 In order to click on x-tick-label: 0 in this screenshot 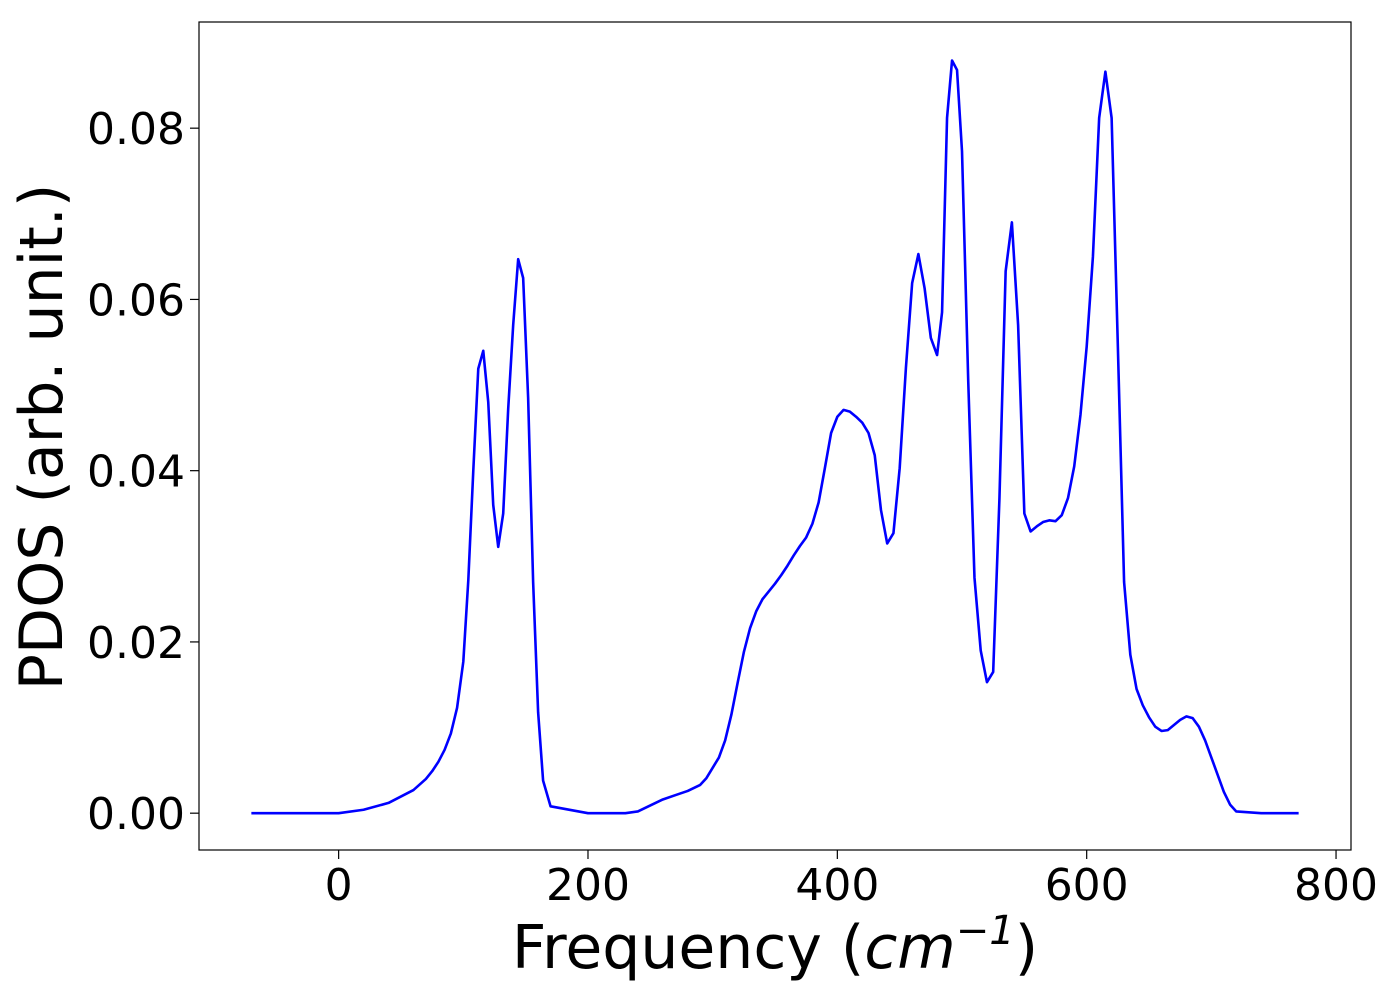, I will do `click(339, 885)`.